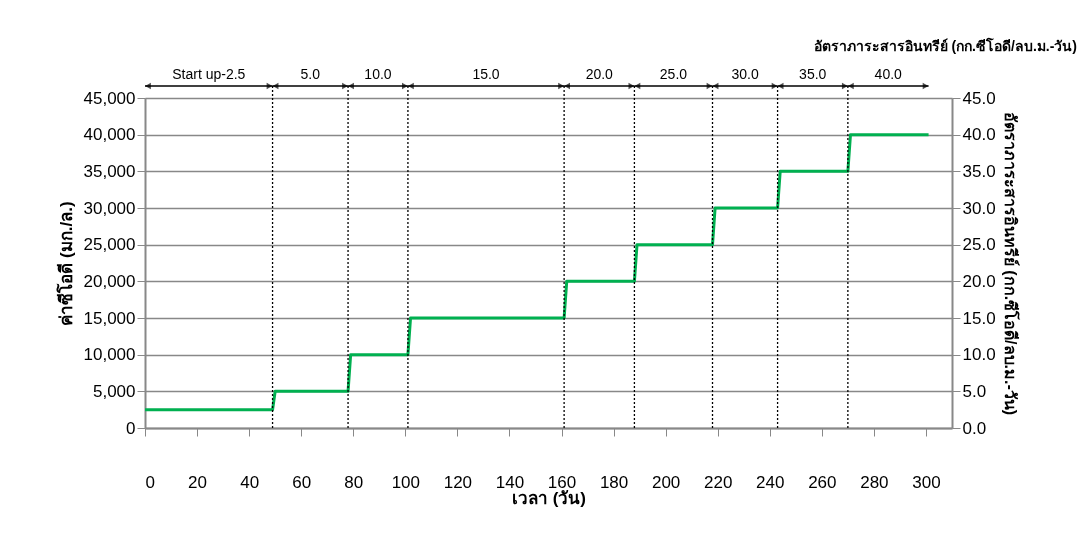 The image size is (1081, 533). What do you see at coordinates (1011, 263) in the screenshot?
I see `y2-axis-title: อัตราภาระสารอินทรีย์ (กก.ซีโอดี/ลบ.ม.-วัน)` at bounding box center [1011, 263].